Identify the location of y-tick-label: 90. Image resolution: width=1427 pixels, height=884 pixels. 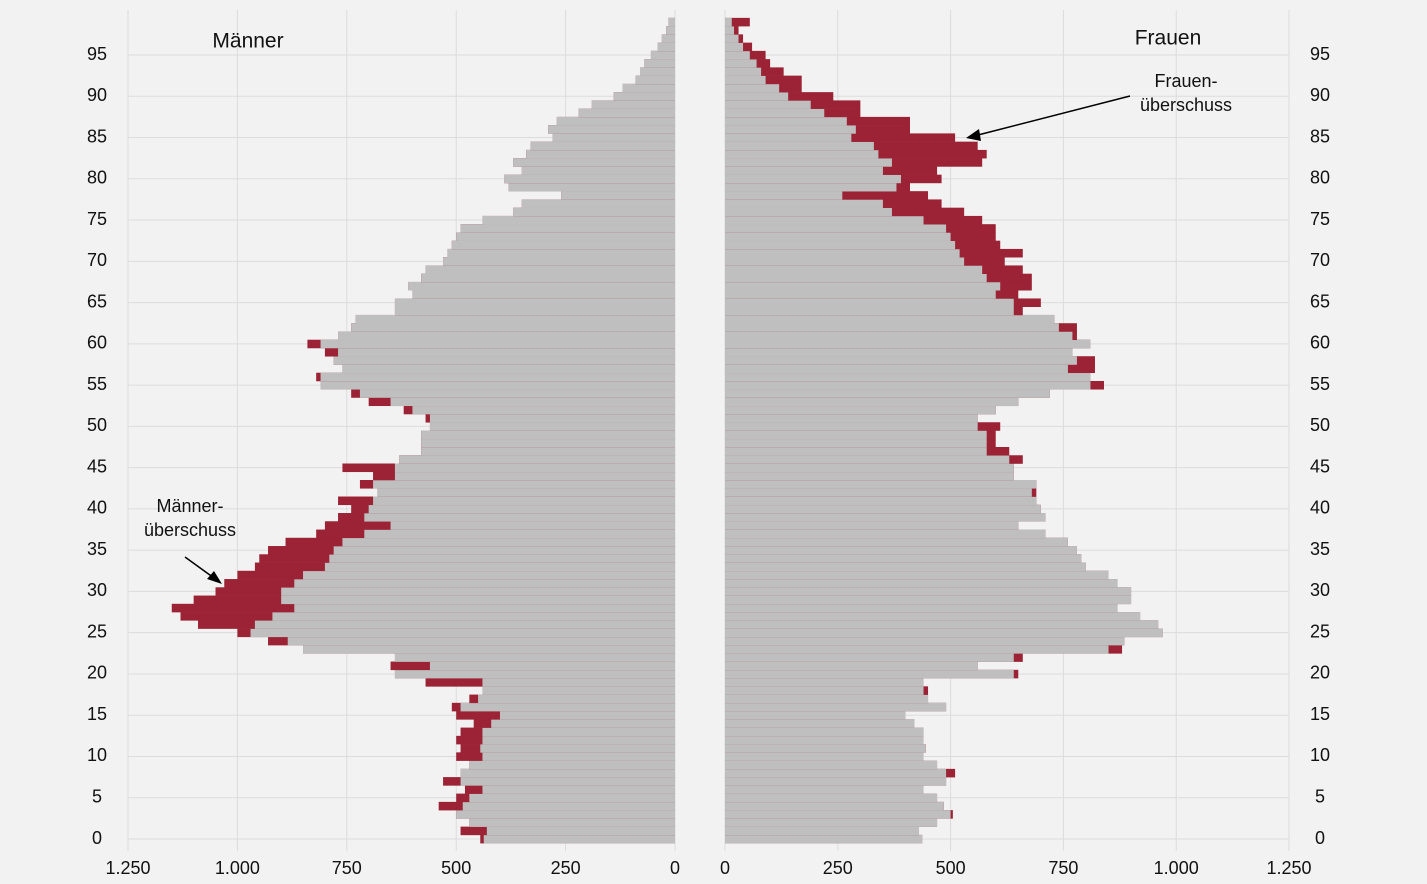
(97, 95).